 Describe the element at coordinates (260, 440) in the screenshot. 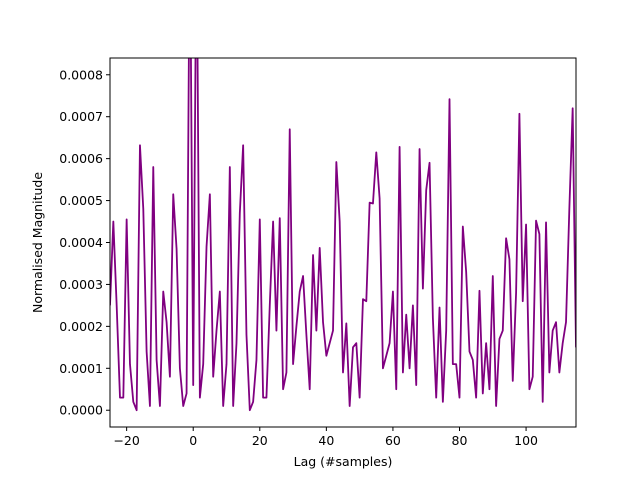

I see `x-tick-label: 20` at that location.